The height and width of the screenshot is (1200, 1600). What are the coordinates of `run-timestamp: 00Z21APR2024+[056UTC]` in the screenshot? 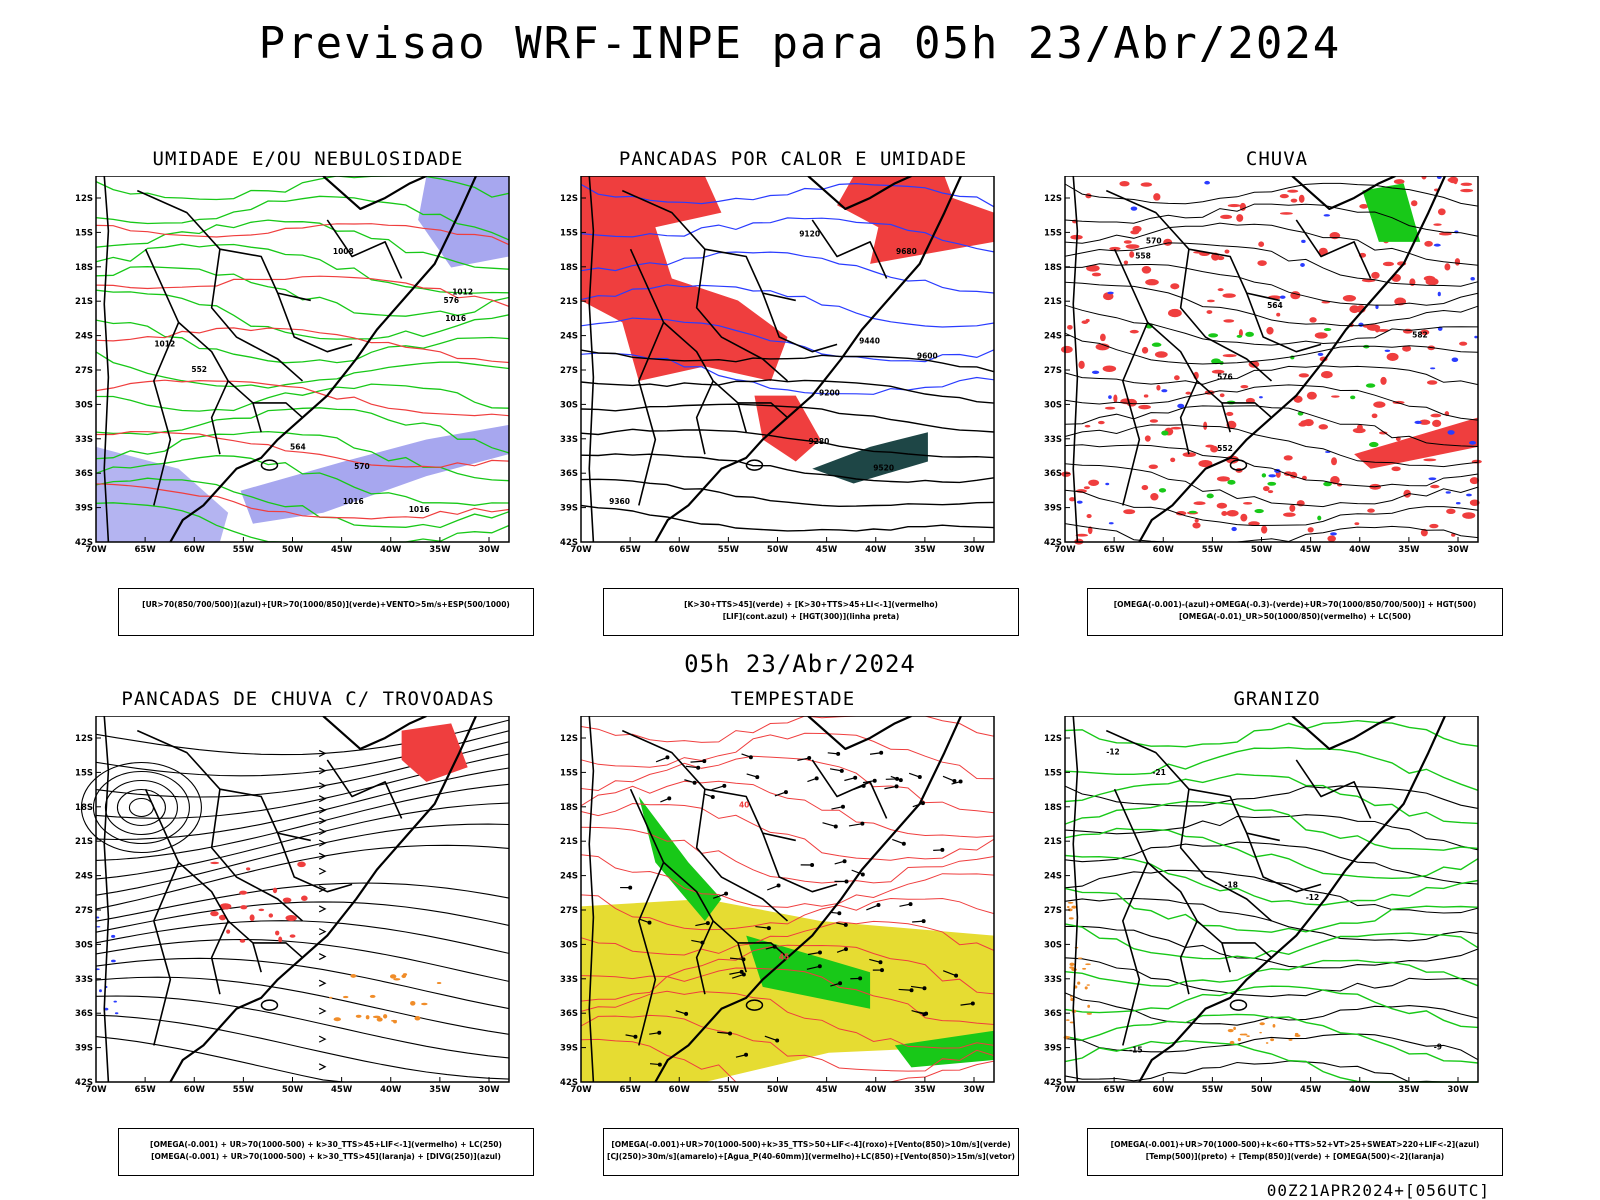 It's located at (1378, 1190).